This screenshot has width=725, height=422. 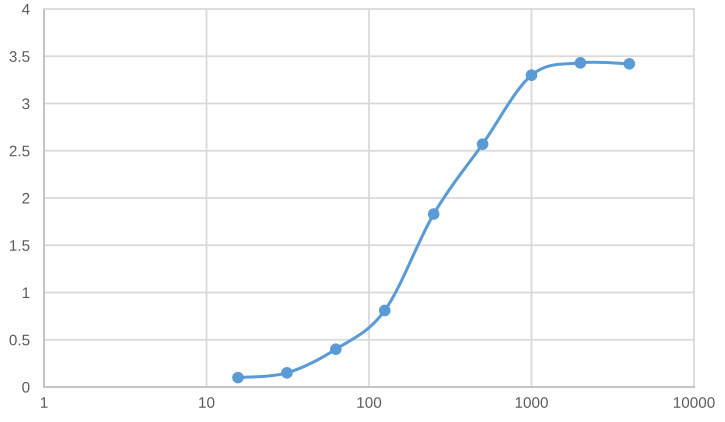 What do you see at coordinates (44, 402) in the screenshot?
I see `x-tick-label: 1` at bounding box center [44, 402].